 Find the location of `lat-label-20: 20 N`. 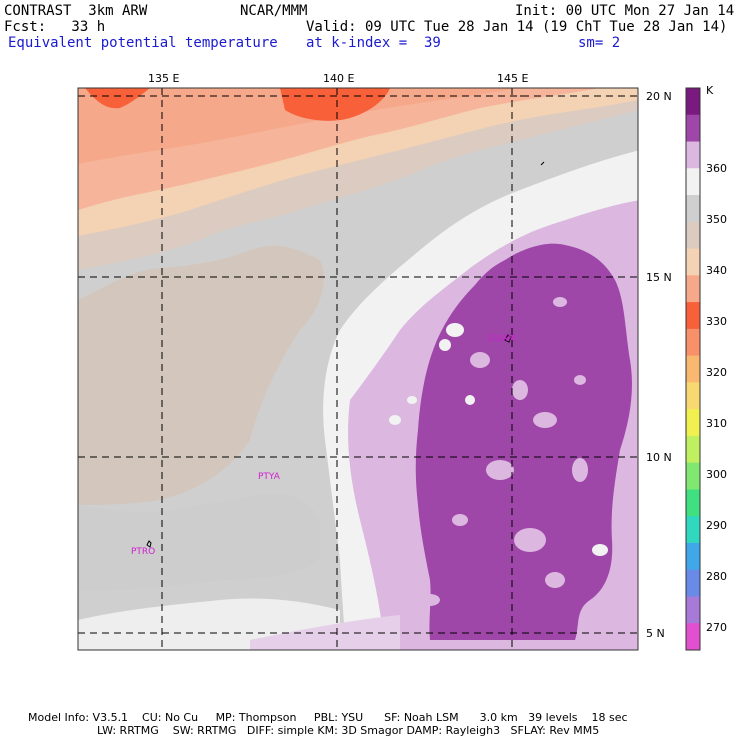

lat-label-20: 20 N is located at coordinates (659, 96).